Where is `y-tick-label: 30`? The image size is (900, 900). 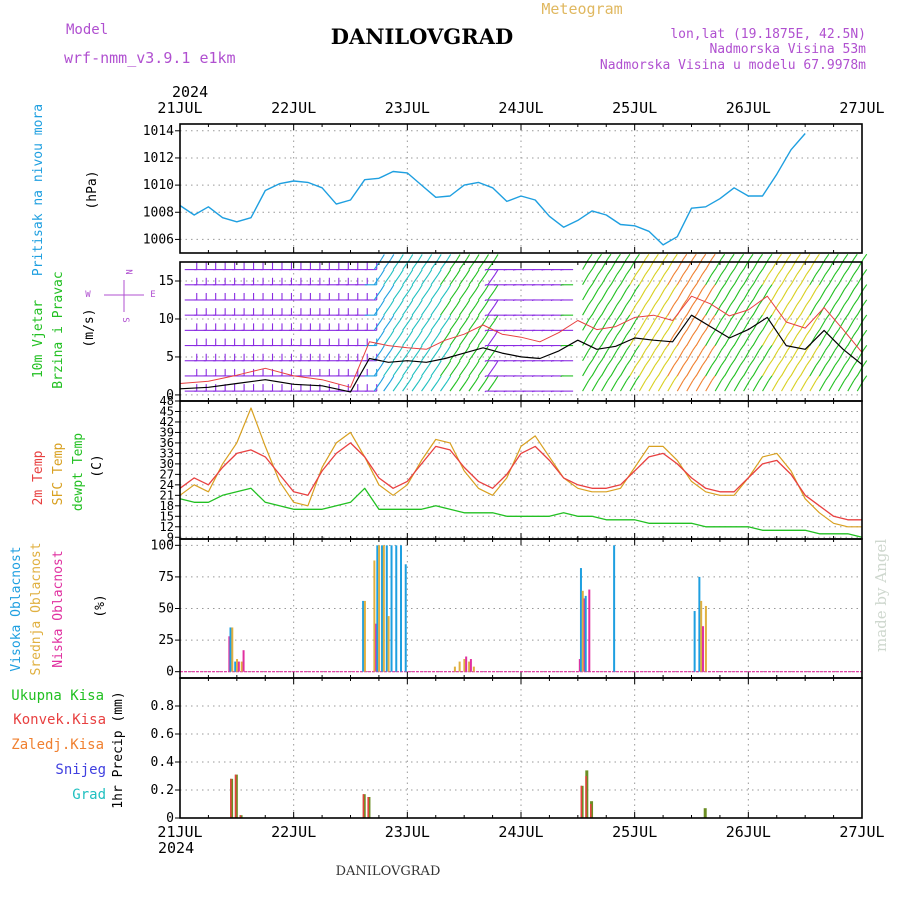
y-tick-label: 30 is located at coordinates (167, 464).